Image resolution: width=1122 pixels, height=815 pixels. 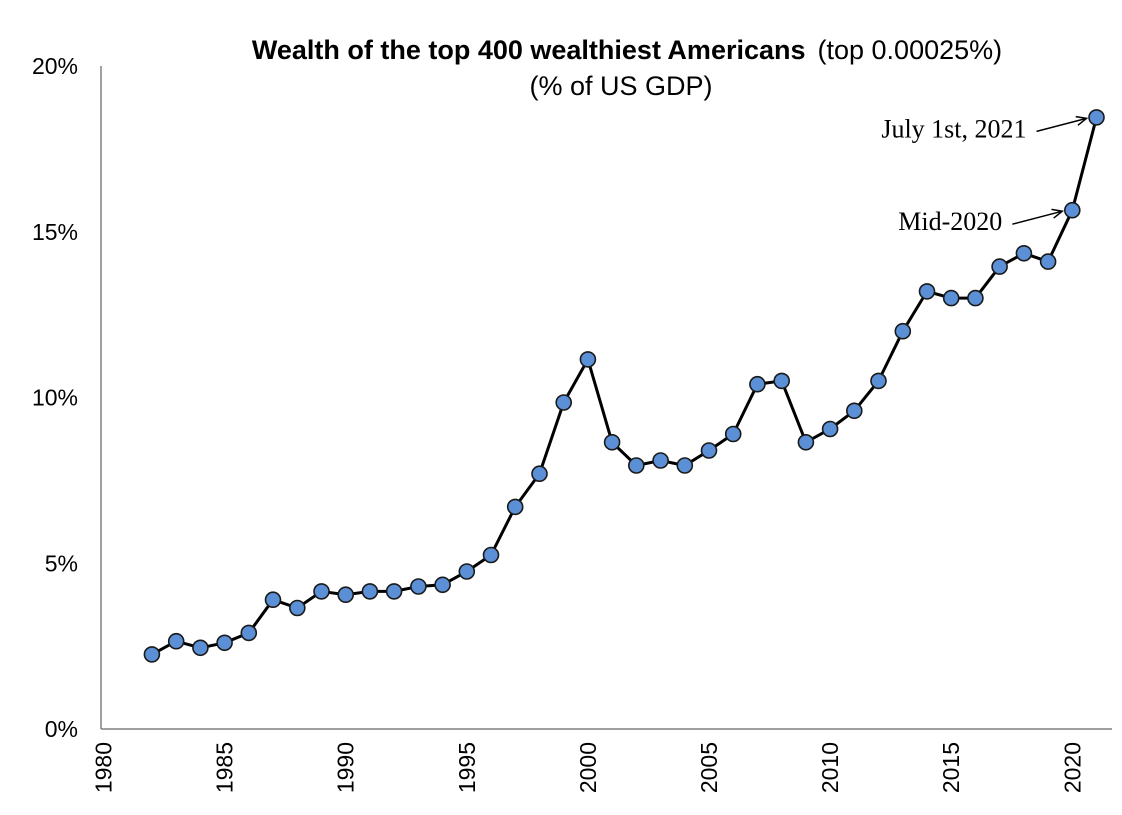 I want to click on x-tick-label: 1990, so click(x=346, y=767).